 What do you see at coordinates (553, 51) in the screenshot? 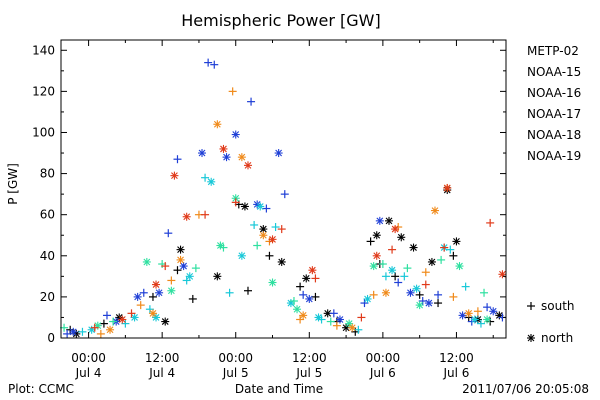
I see `legend-item: METP-02` at bounding box center [553, 51].